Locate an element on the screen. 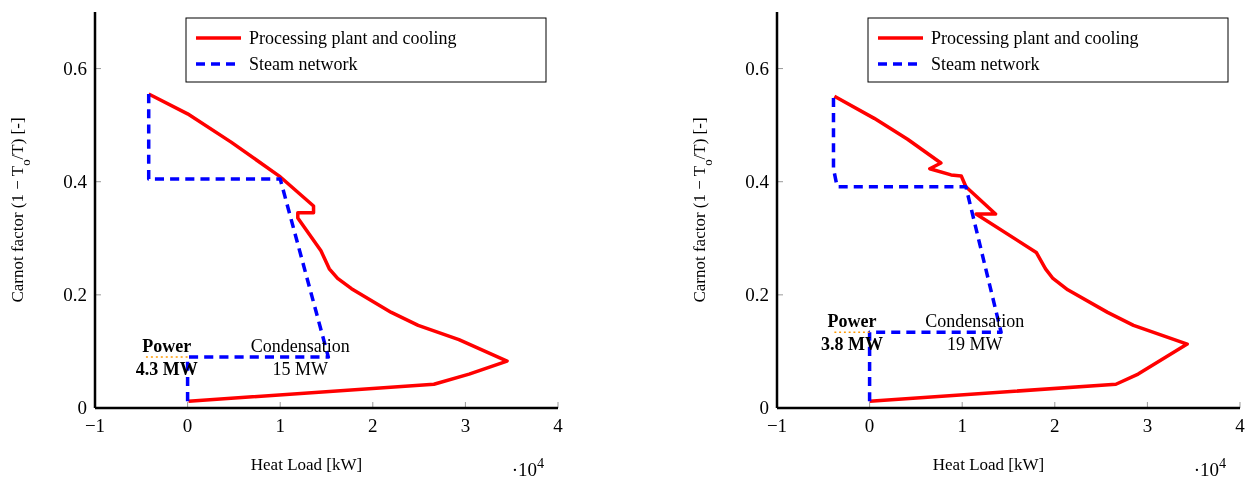 The image size is (1252, 484). annotation: 4.3 MW is located at coordinates (166, 369).